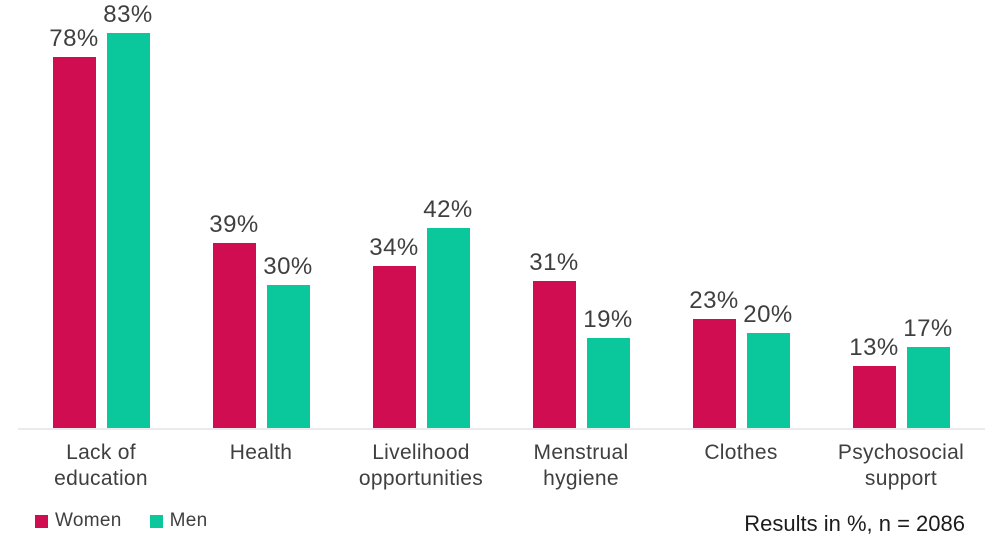  What do you see at coordinates (73, 226) in the screenshot?
I see `bar-women-lack-of-education: 78%` at bounding box center [73, 226].